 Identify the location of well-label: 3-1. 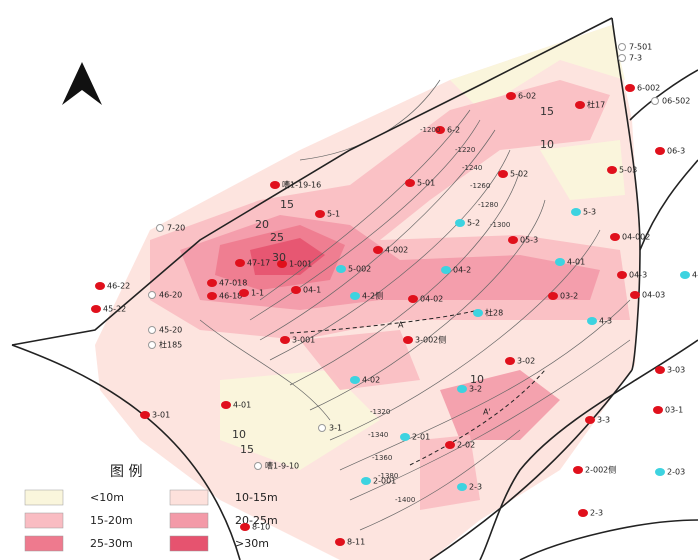
(335, 428).